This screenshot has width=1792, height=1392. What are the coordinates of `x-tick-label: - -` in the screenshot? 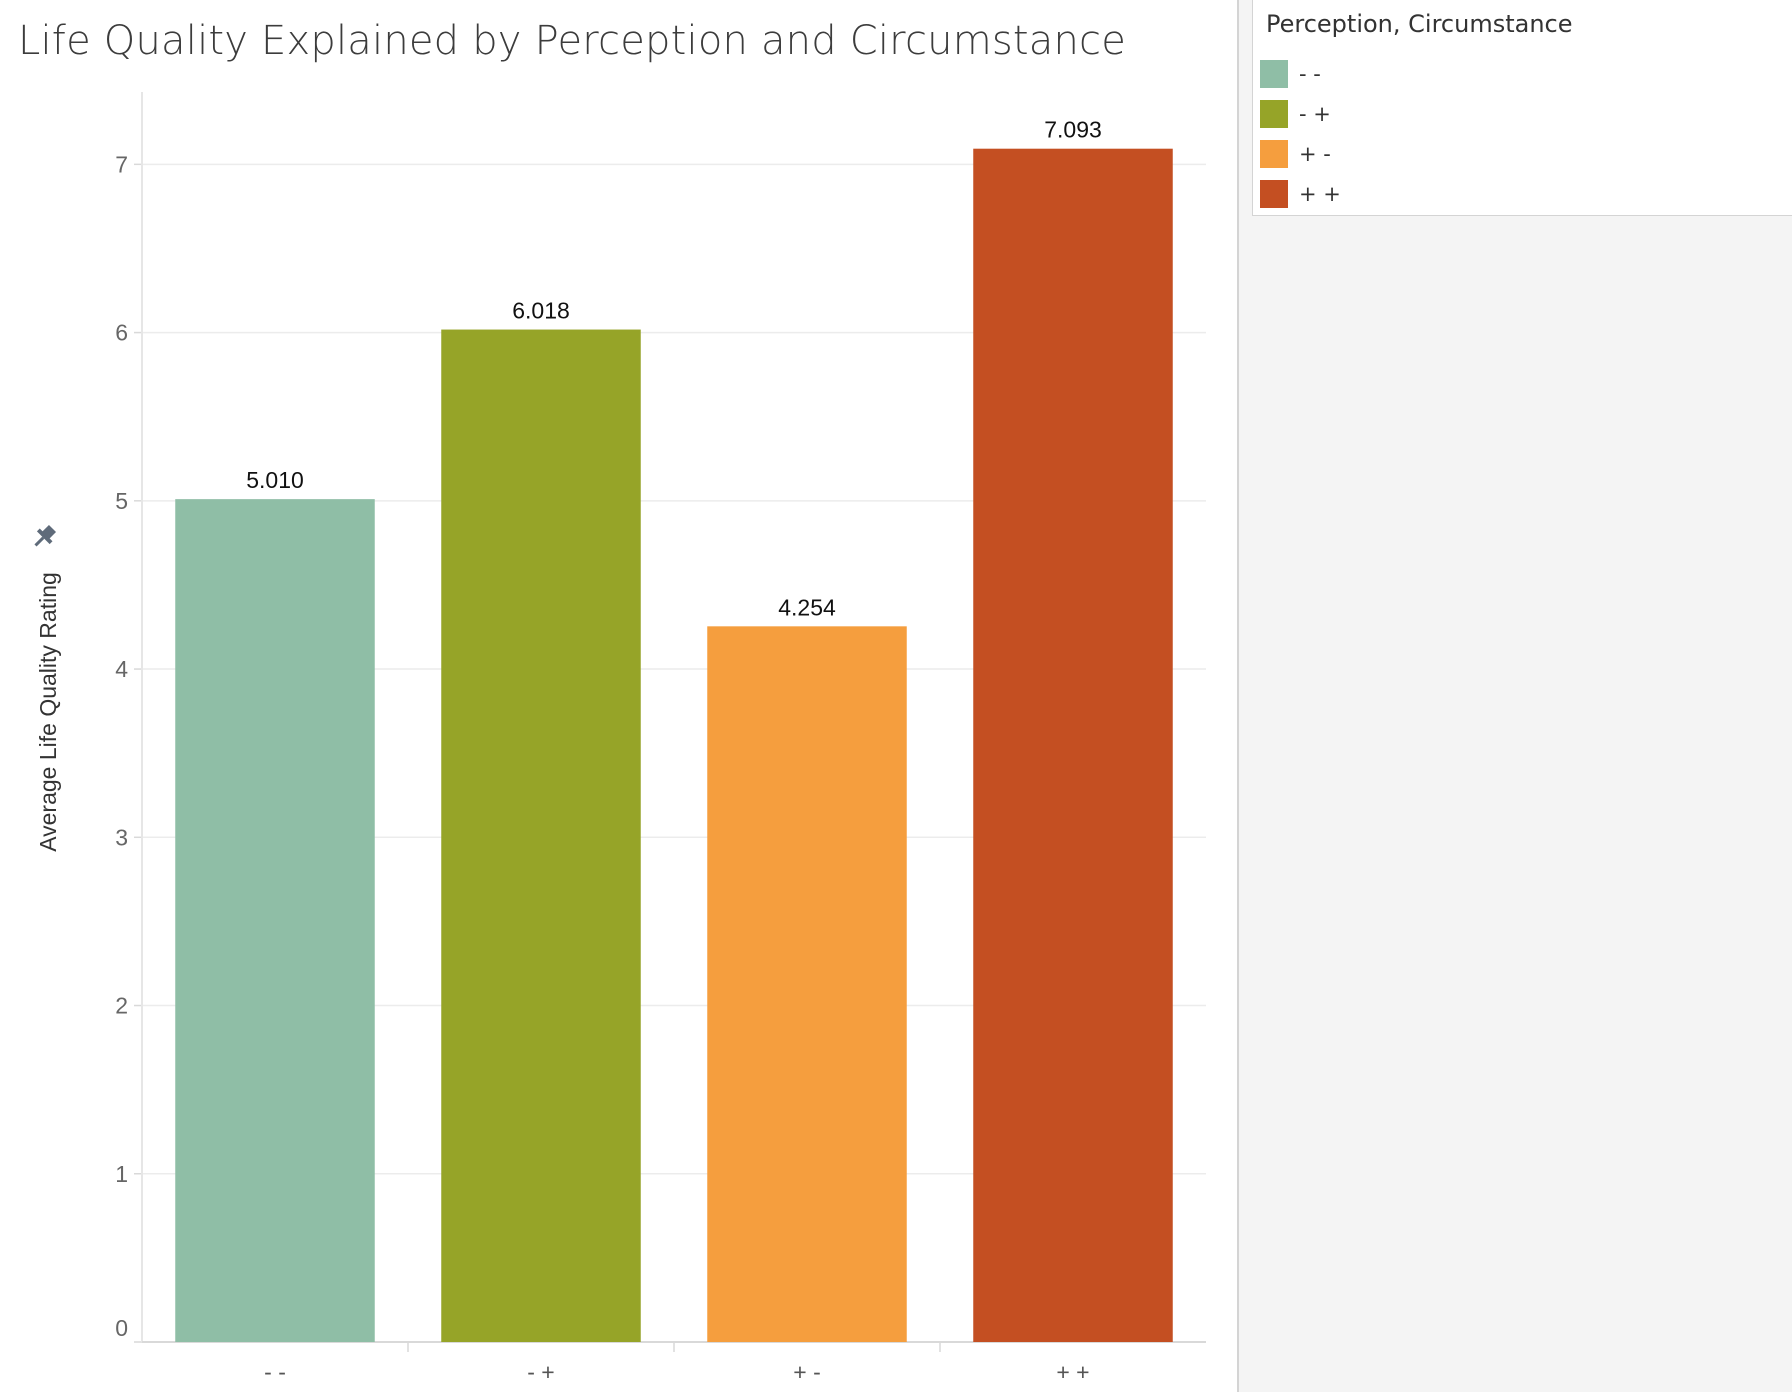 It's located at (275, 1372).